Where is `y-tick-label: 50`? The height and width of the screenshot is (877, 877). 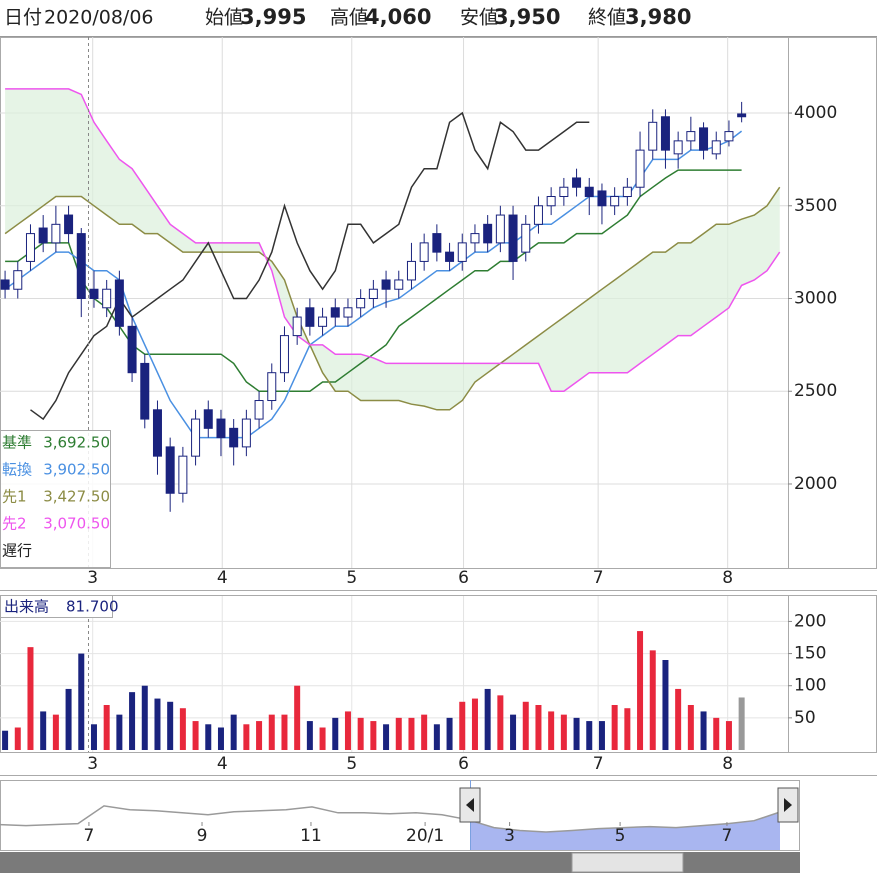
y-tick-label: 50 is located at coordinates (805, 718).